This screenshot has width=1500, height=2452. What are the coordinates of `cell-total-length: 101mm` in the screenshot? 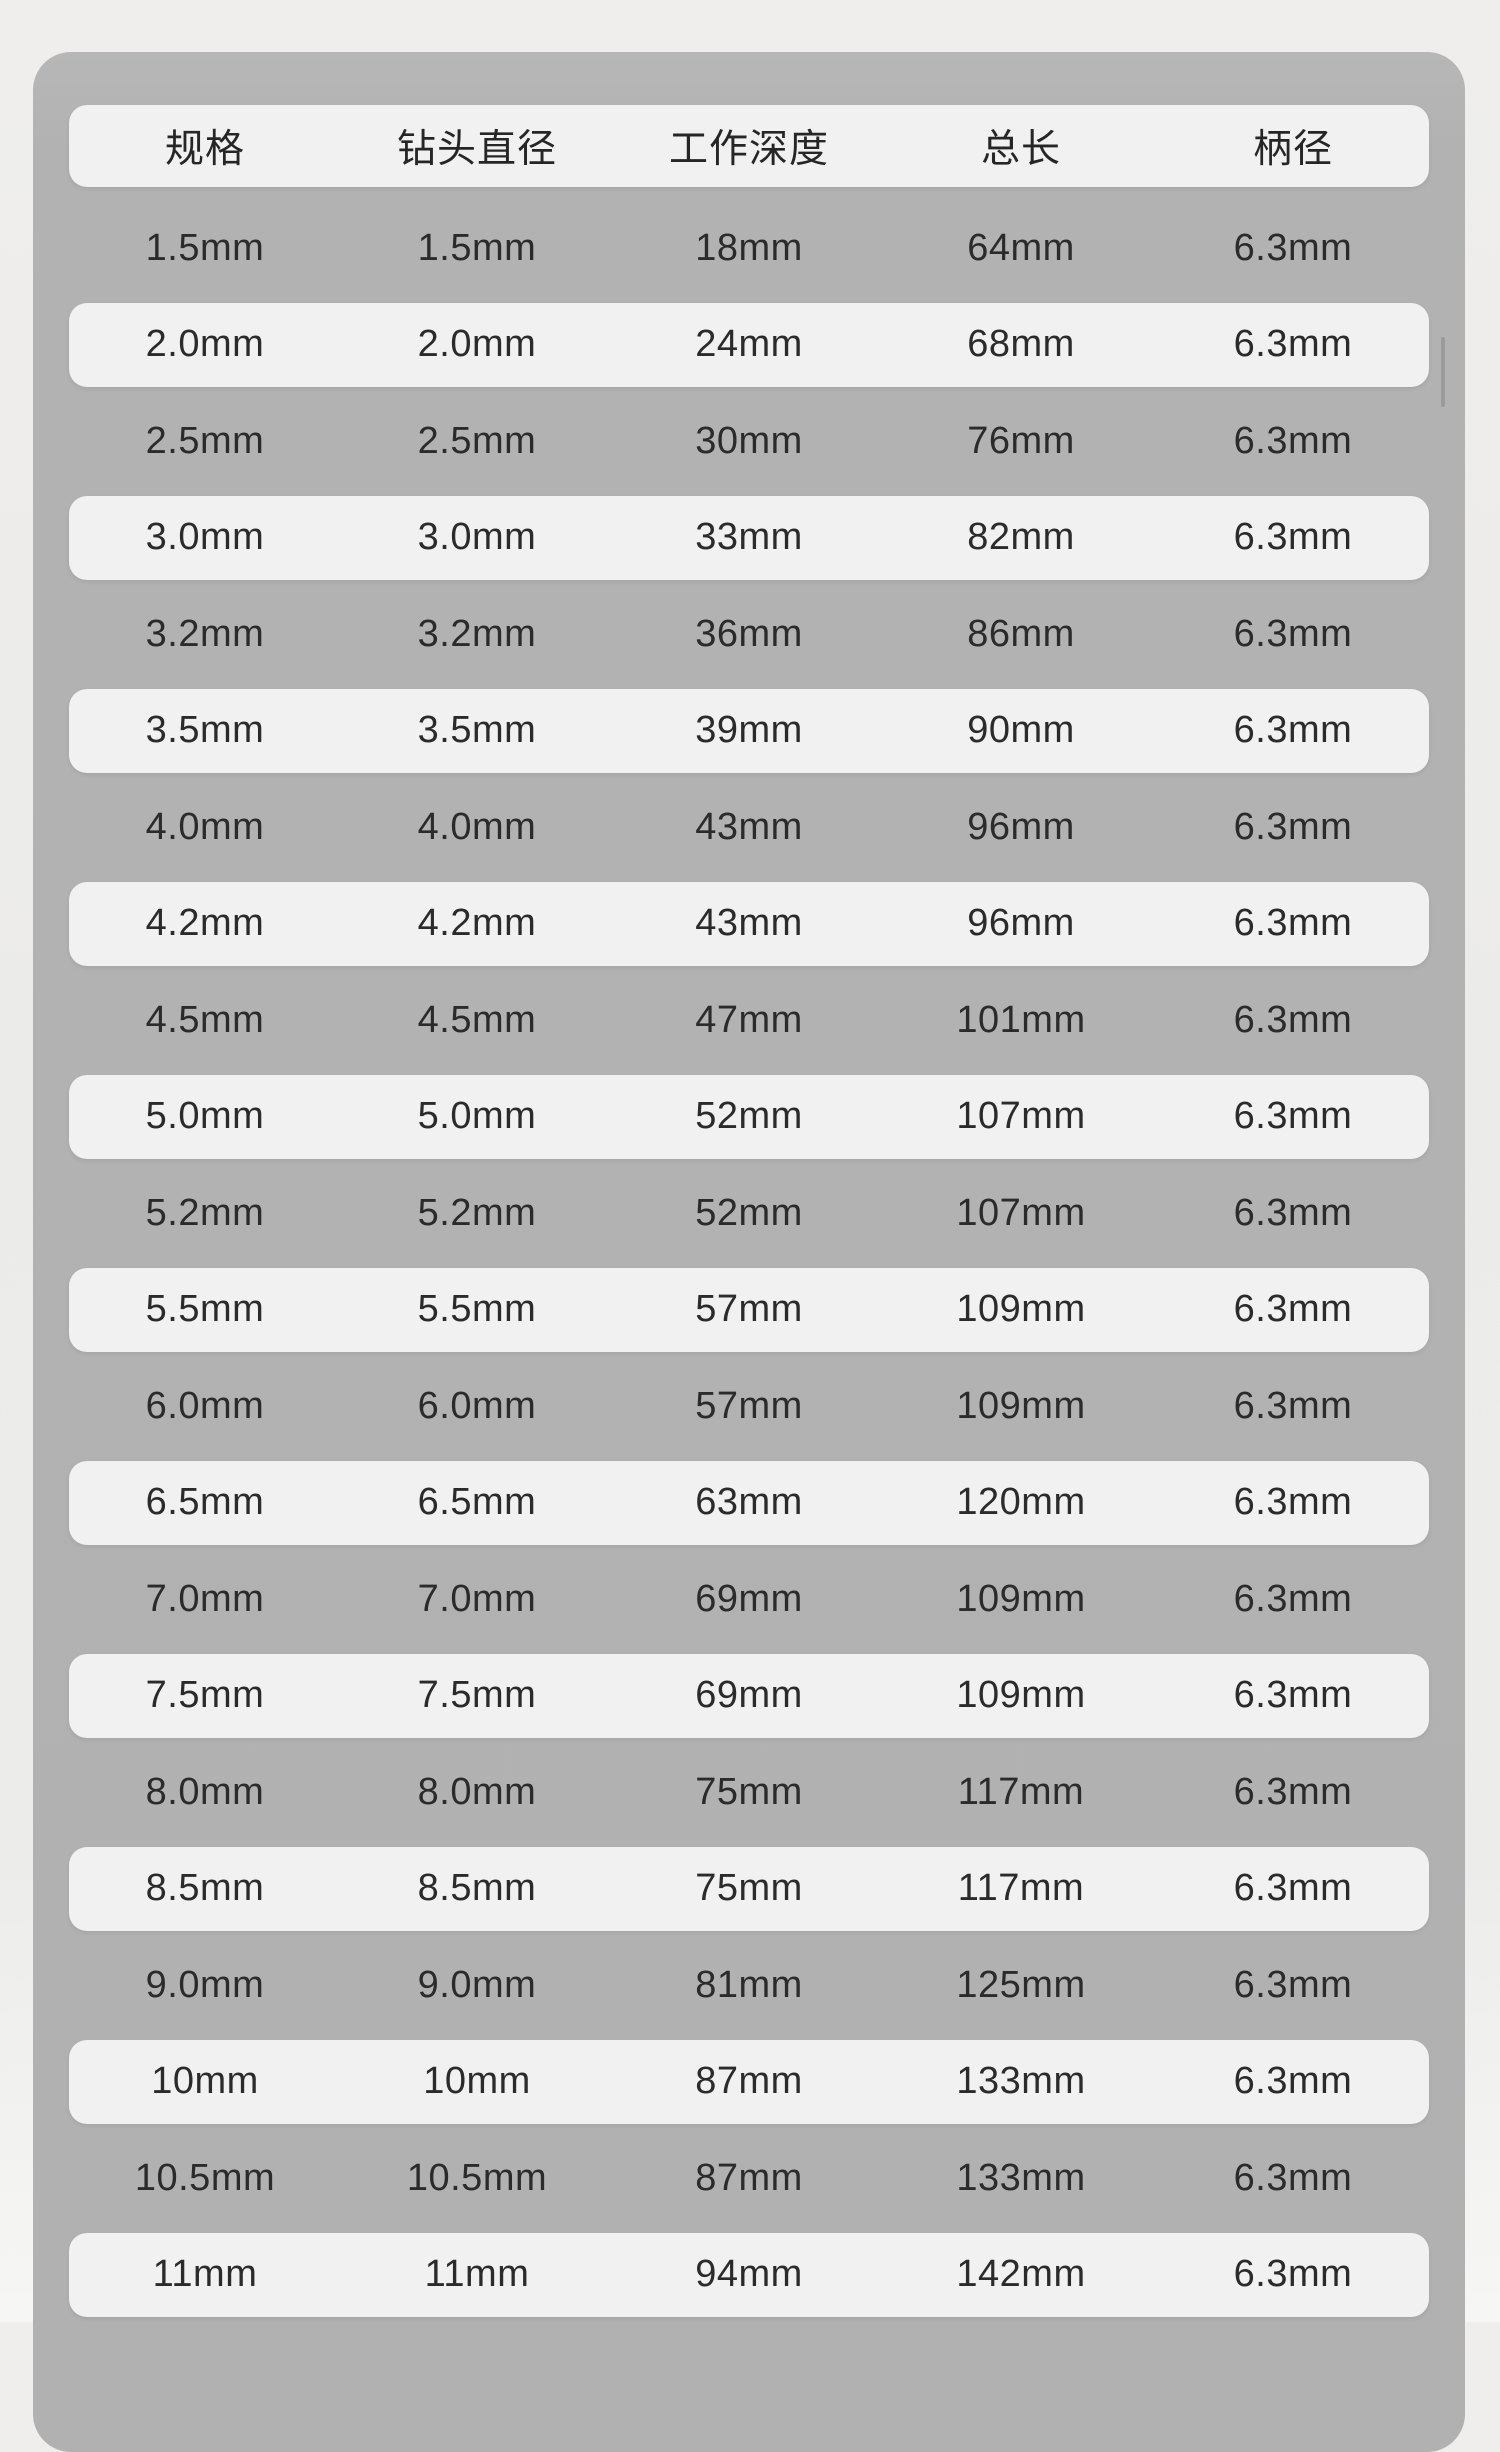 It's located at (1021, 1019).